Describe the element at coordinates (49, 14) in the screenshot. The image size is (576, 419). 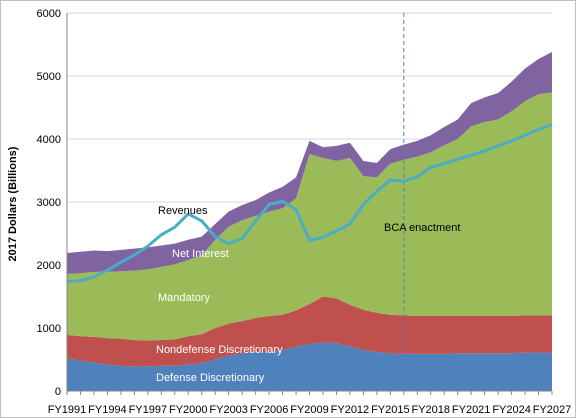
I see `y-tick-label: 6000` at that location.